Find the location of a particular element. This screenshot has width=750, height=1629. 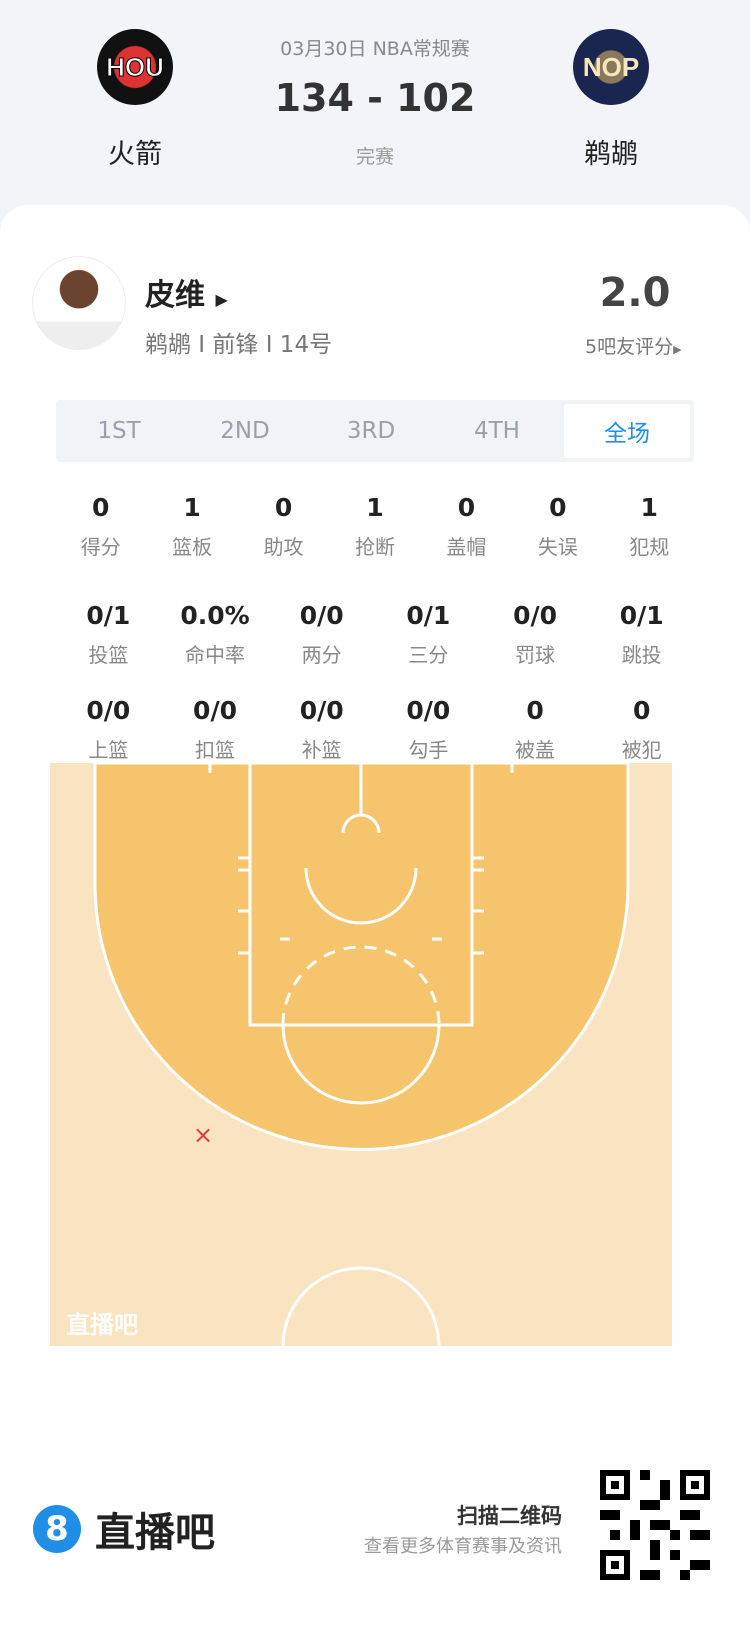

stat-stats_row1-2: 0 助攻 is located at coordinates (283, 526).